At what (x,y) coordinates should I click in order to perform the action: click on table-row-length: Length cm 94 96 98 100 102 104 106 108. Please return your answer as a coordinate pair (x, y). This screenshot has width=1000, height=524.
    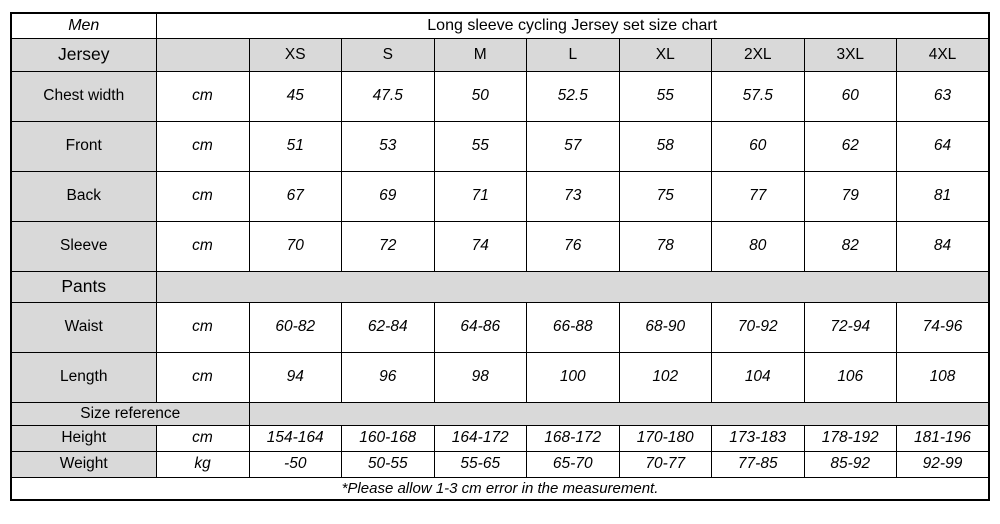
    Looking at the image, I should click on (500, 377).